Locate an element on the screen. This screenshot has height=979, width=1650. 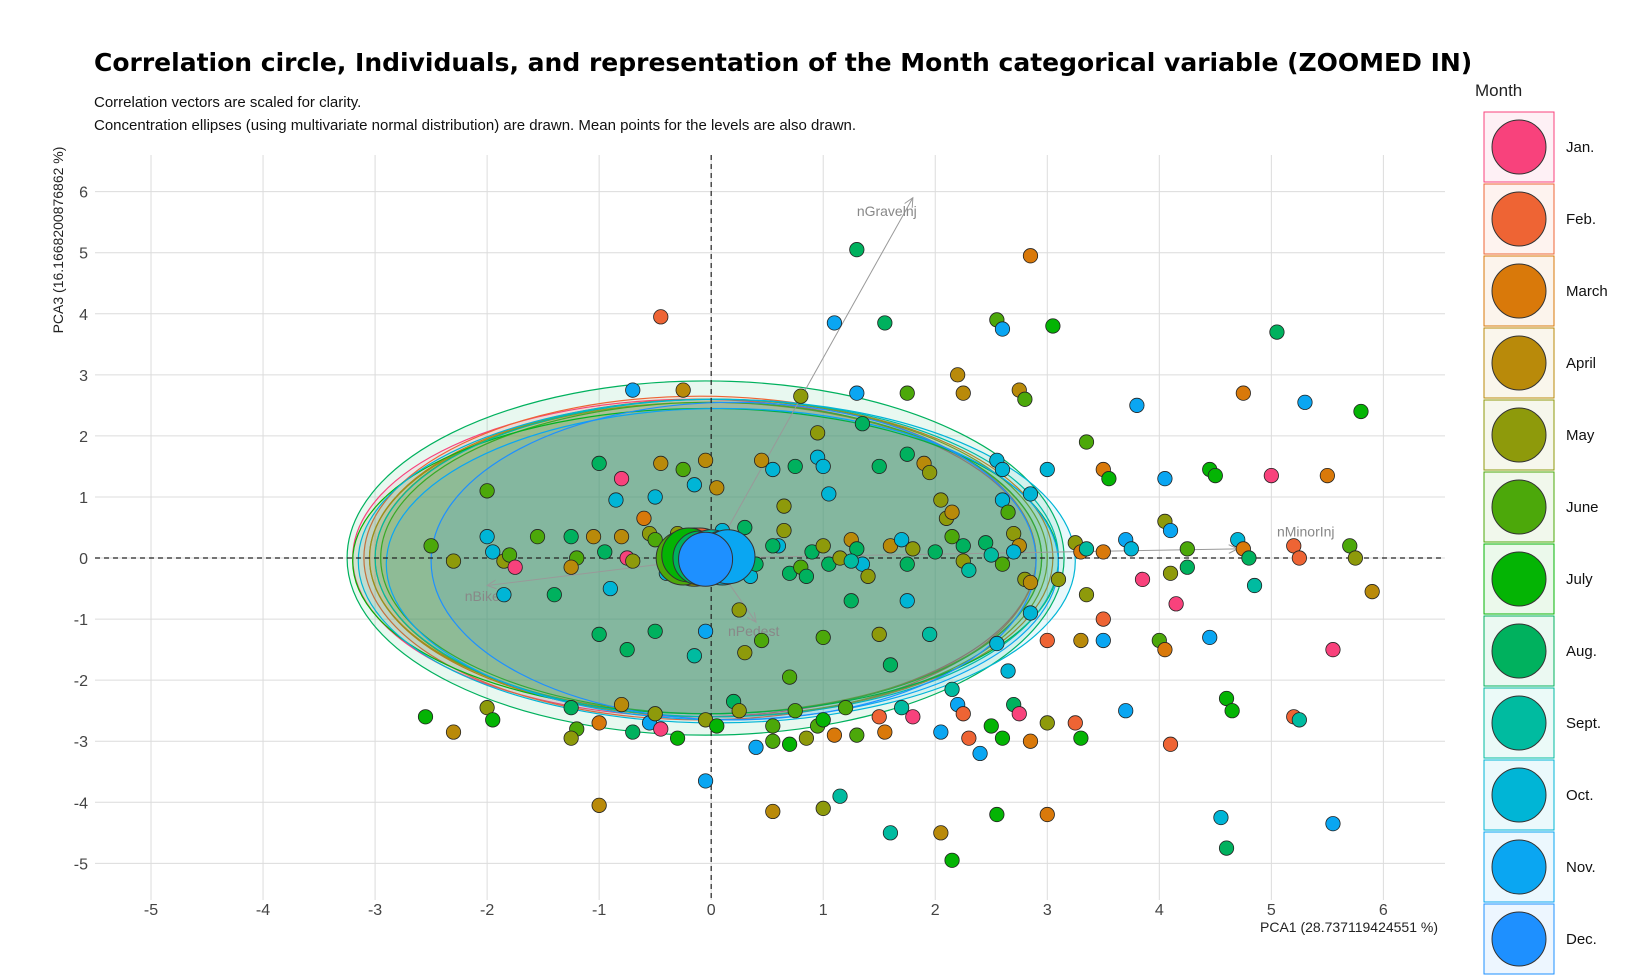
legend-label-aug: Aug. is located at coordinates (1581, 651).